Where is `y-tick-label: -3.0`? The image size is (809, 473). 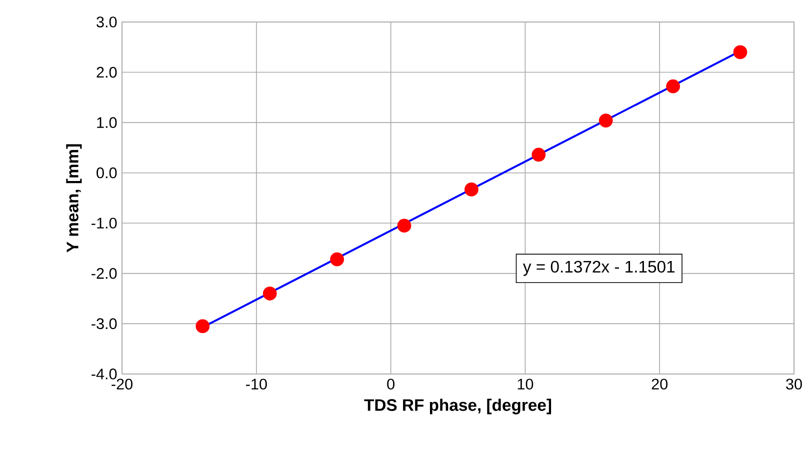
y-tick-label: -3.0 is located at coordinates (104, 324).